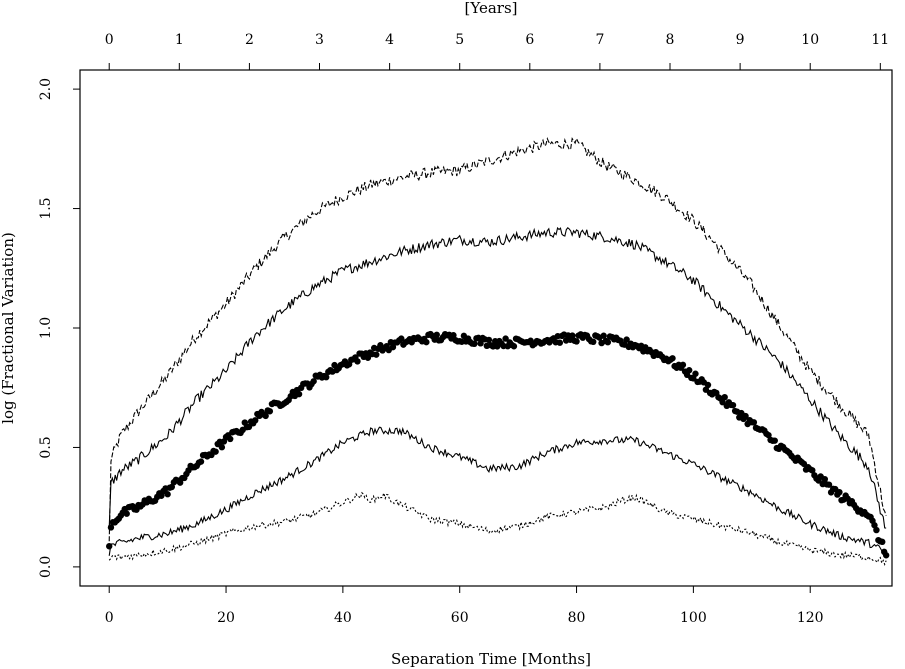 Image resolution: width=905 pixels, height=669 pixels. I want to click on x-tick-label: 0, so click(109, 618).